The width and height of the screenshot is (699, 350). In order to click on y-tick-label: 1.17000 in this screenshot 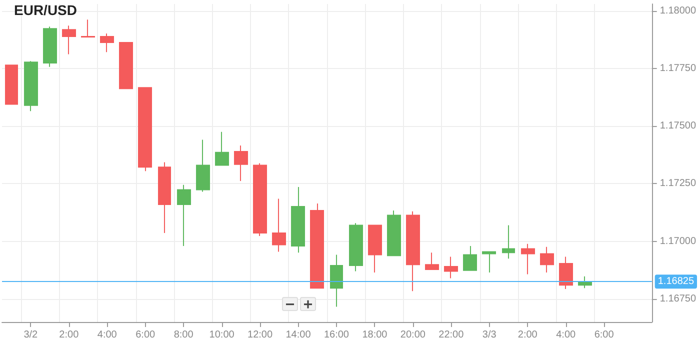, I will do `click(678, 241)`.